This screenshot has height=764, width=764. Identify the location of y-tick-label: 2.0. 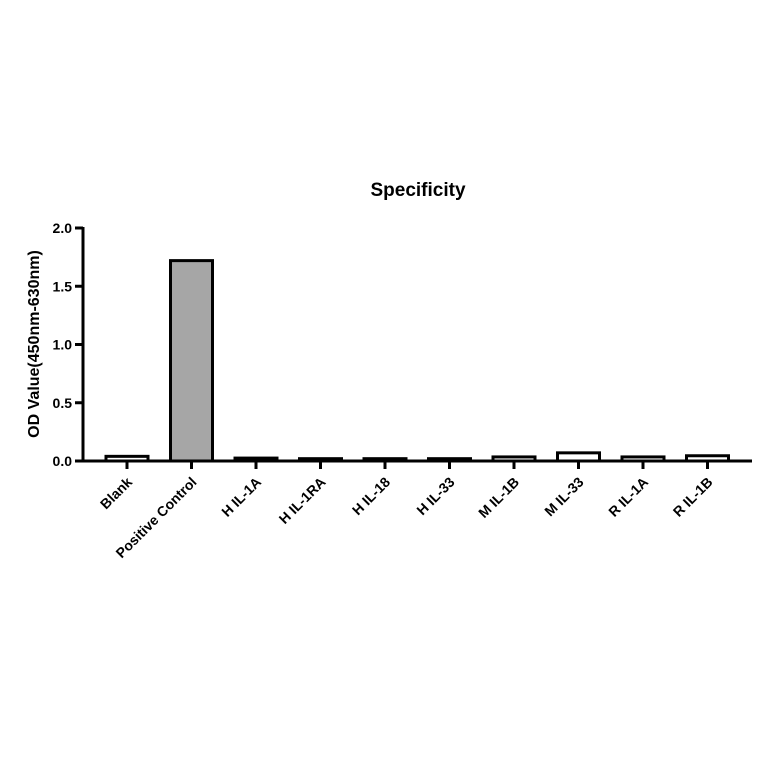
(63, 228).